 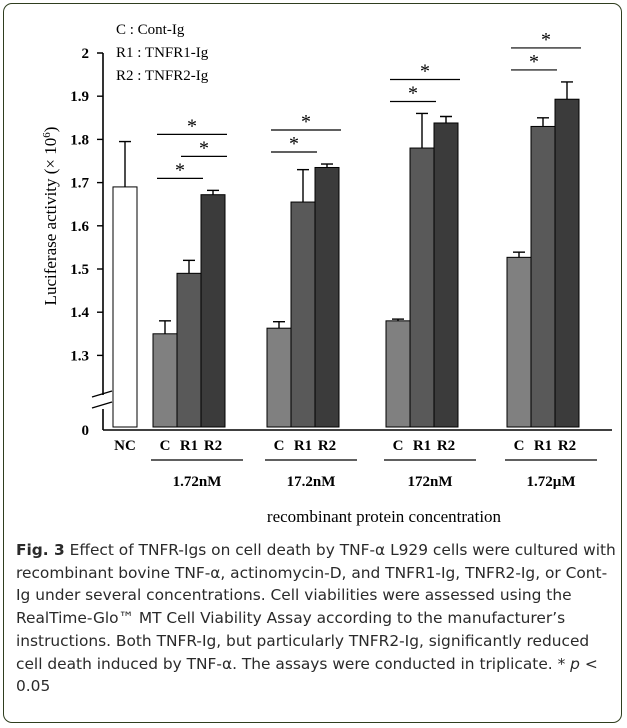 What do you see at coordinates (307, 675) in the screenshot?
I see `caption-p-text: < 0.05` at bounding box center [307, 675].